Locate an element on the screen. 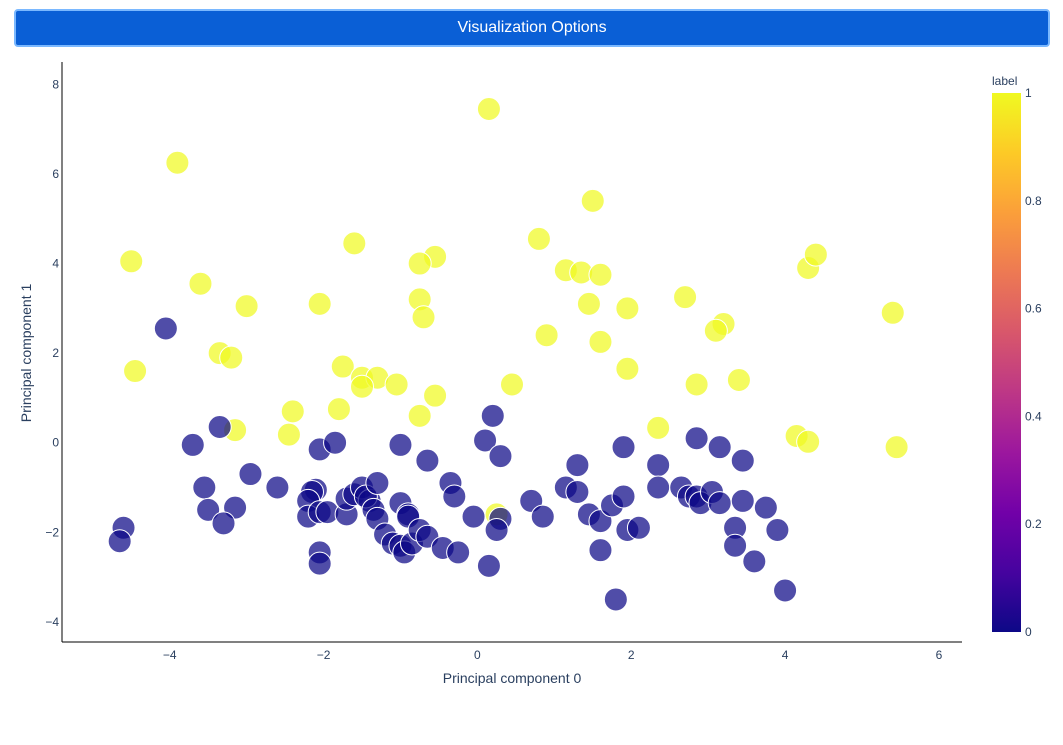  x-tick-label: −4 is located at coordinates (170, 655).